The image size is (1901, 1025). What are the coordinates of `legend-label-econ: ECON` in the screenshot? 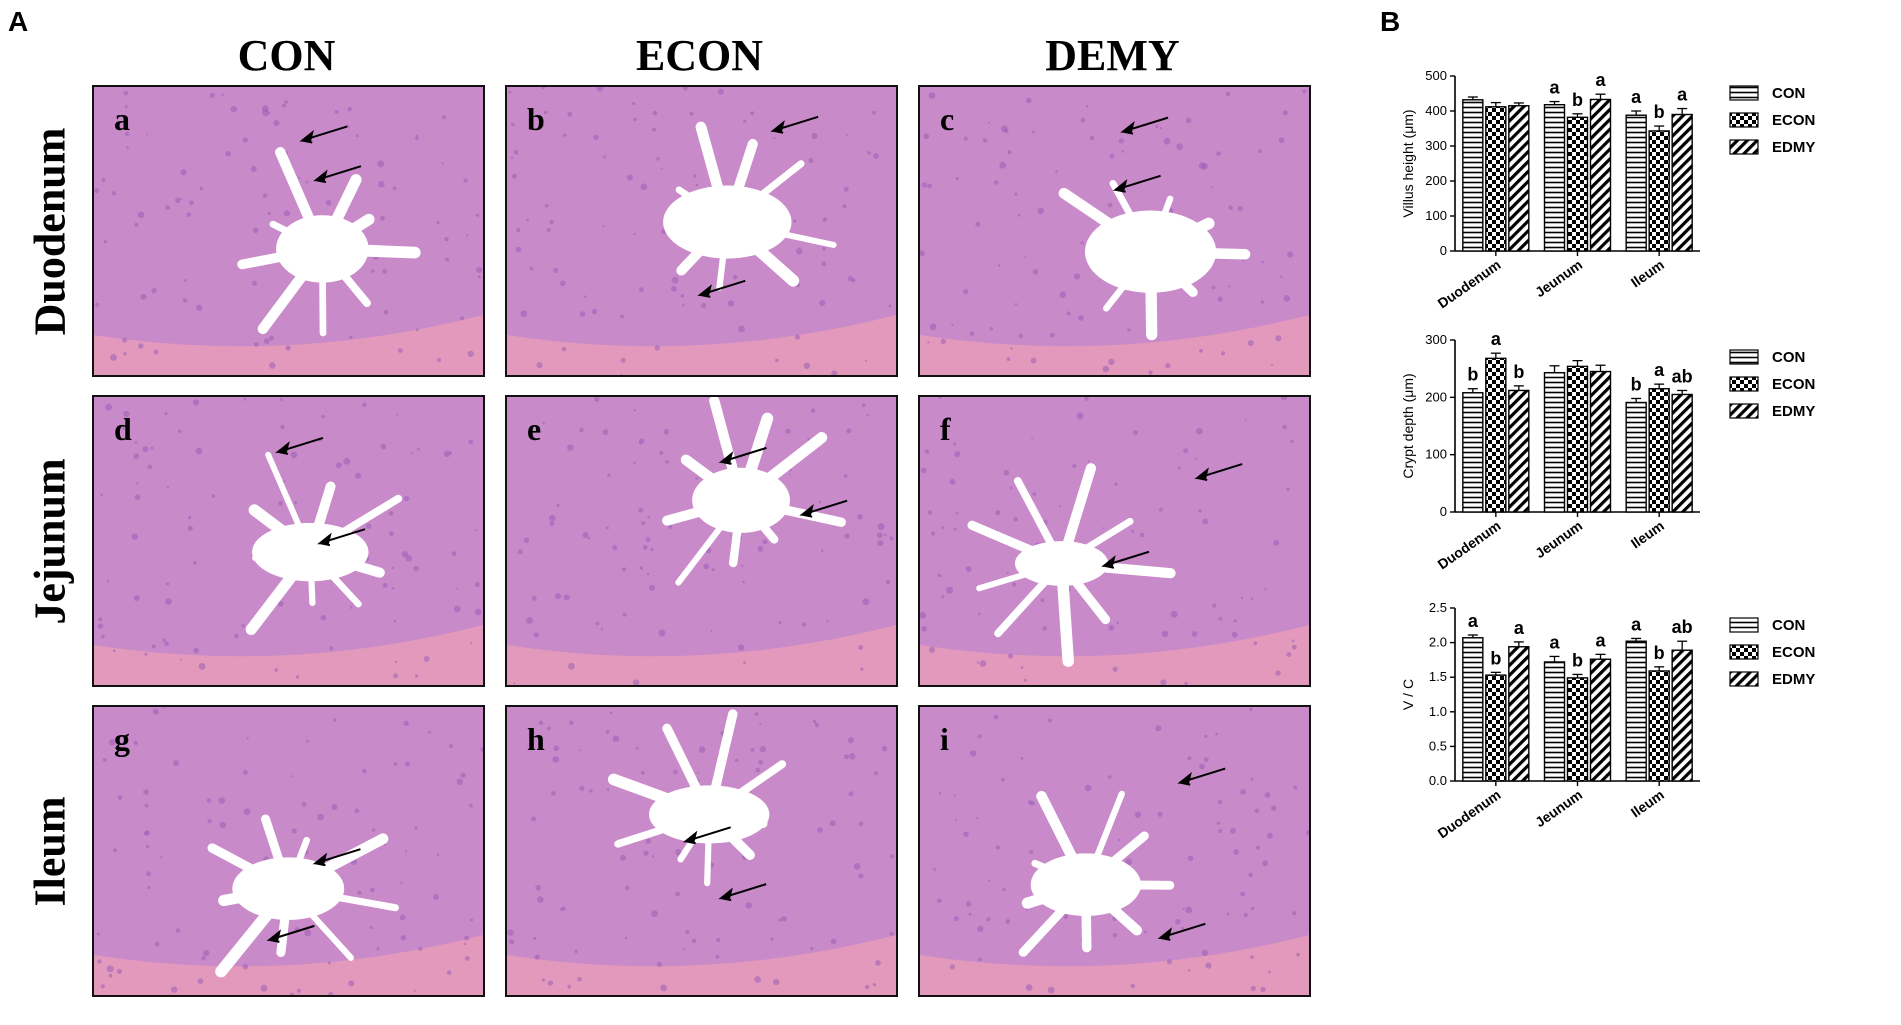 It's located at (1793, 652).